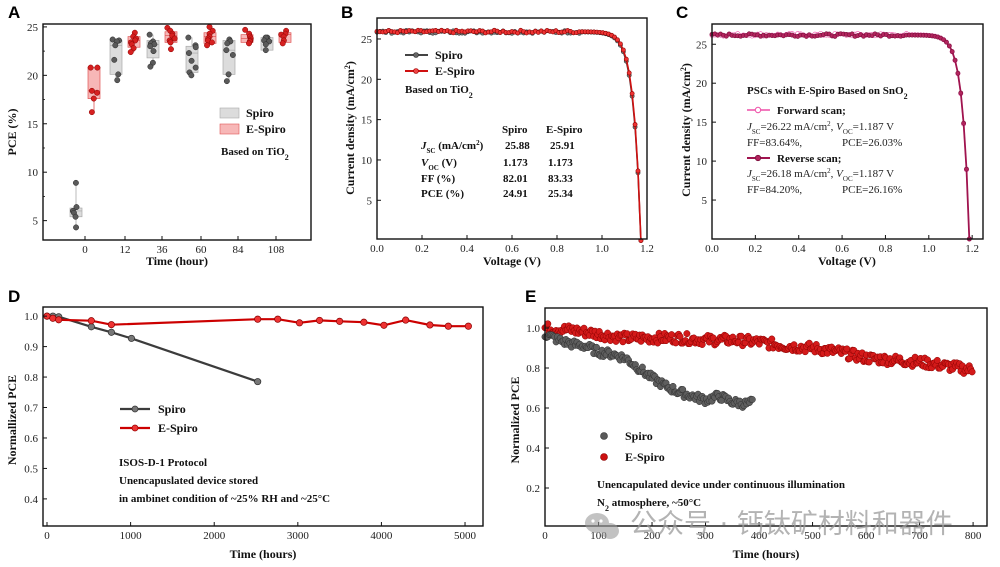  Describe the element at coordinates (135, 409) in the screenshot. I see `legend-marker-spiro-d` at that location.